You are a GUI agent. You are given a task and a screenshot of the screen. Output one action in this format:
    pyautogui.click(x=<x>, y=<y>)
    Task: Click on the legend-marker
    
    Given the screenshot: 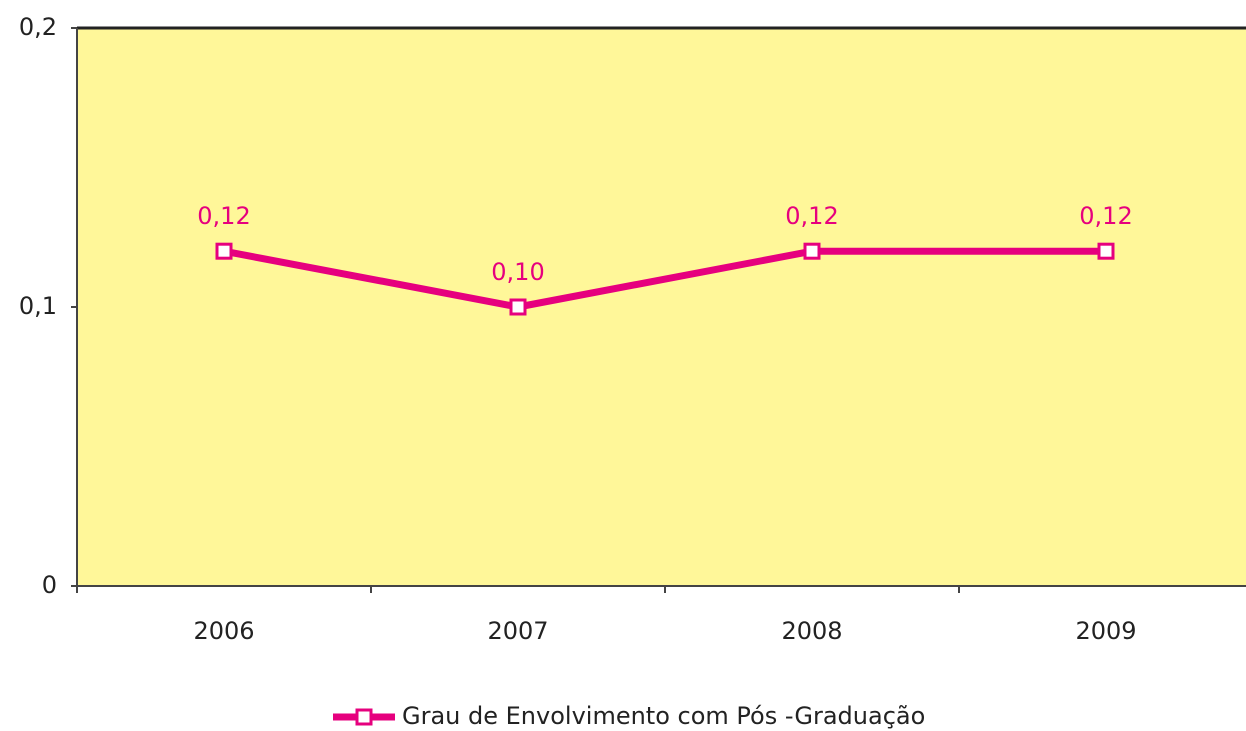 What is the action you would take?
    pyautogui.click(x=364, y=717)
    